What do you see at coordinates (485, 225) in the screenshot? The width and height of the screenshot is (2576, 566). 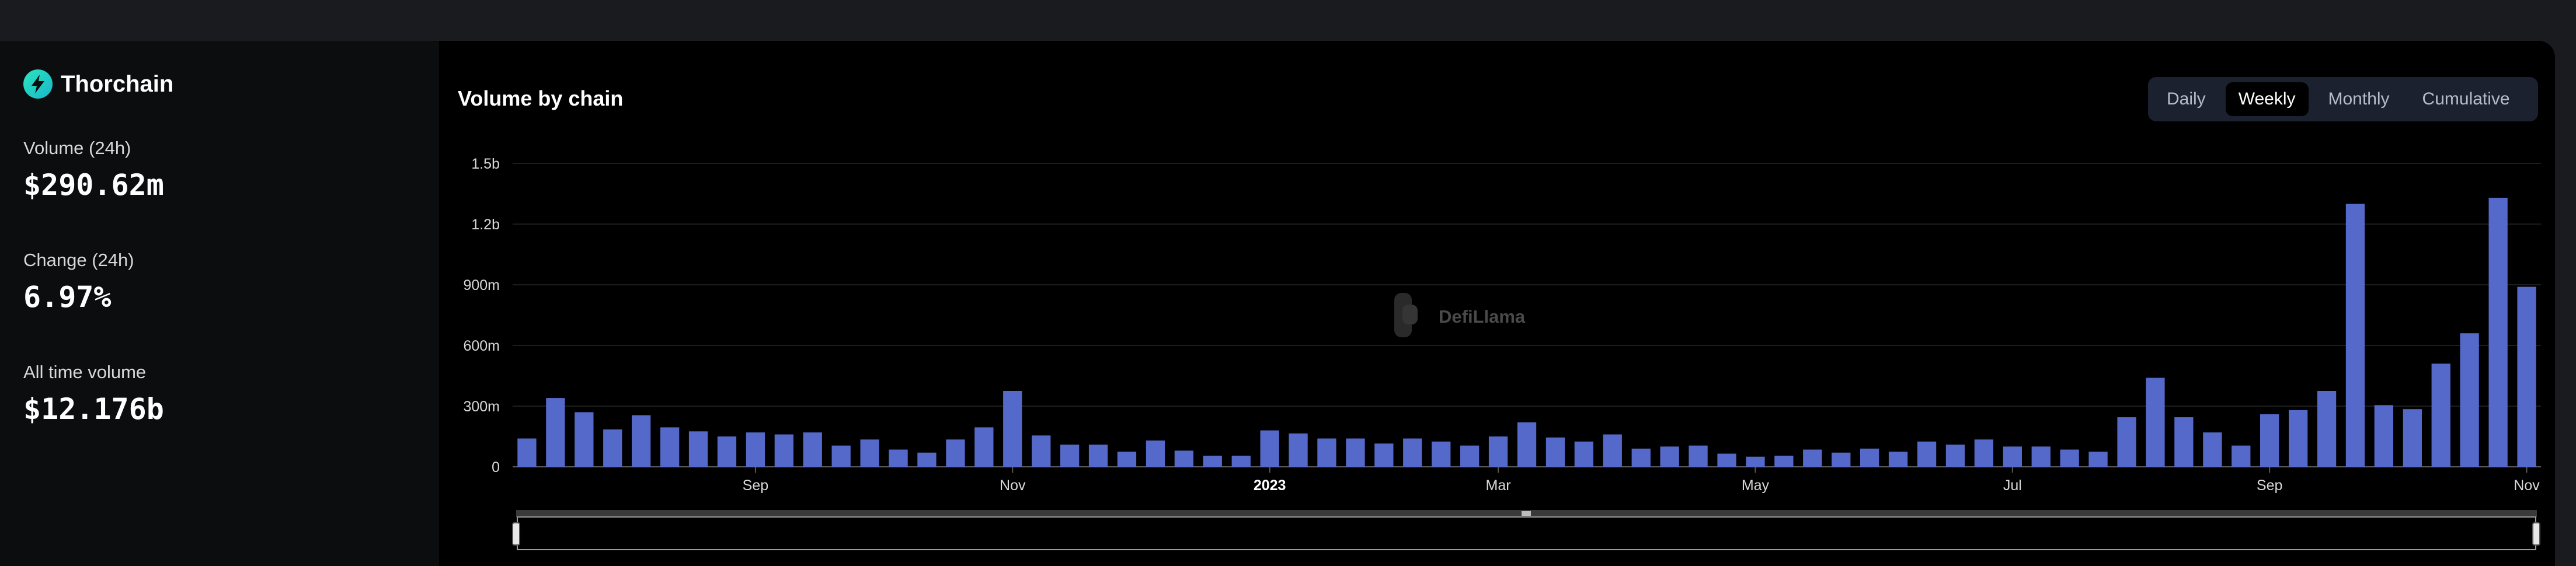 I see `y-tick-label: 1.2b` at bounding box center [485, 225].